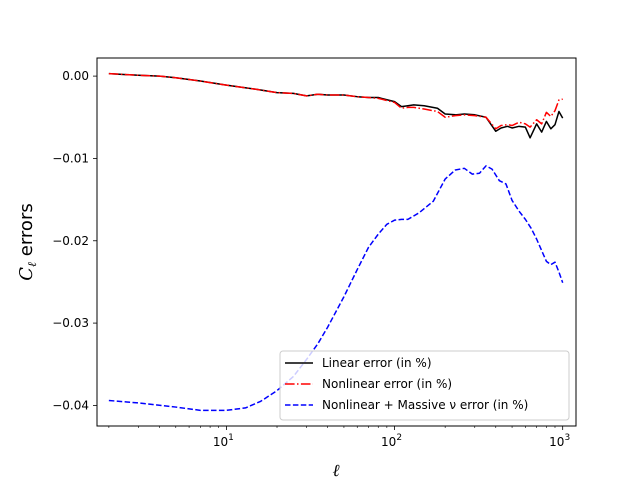 Image resolution: width=640 pixels, height=480 pixels. Describe the element at coordinates (377, 363) in the screenshot. I see `legend-label-linear: Linear error (in %)` at that location.